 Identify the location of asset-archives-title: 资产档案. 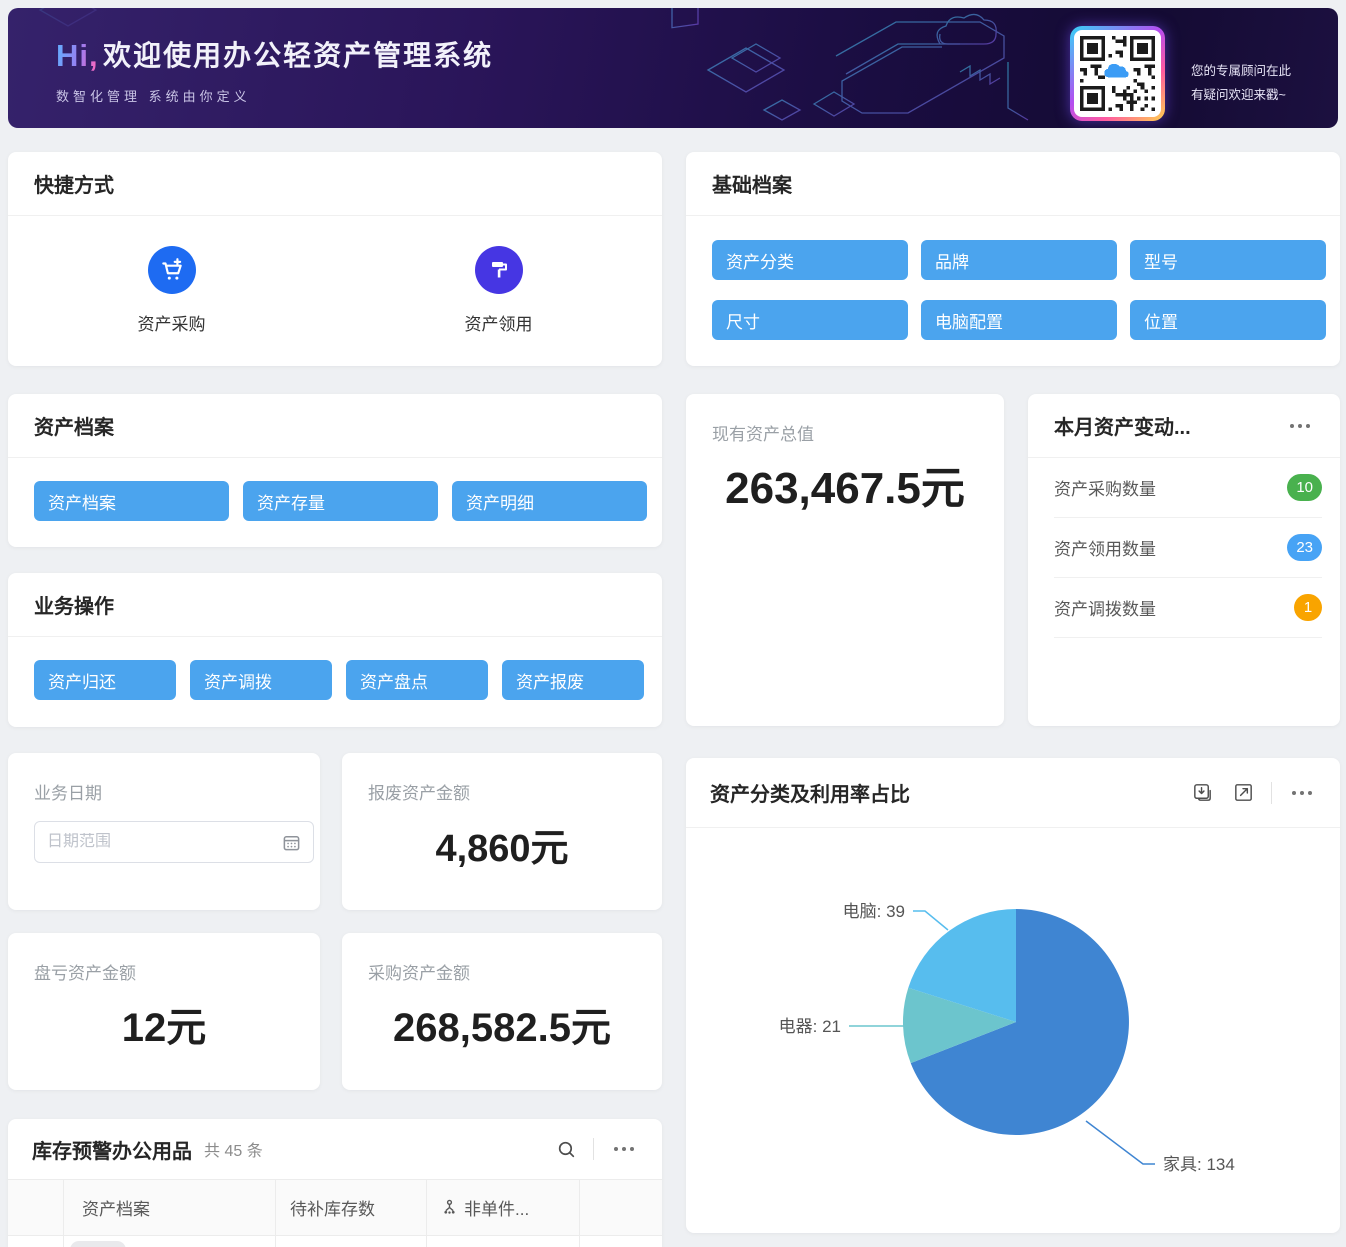
(335, 426).